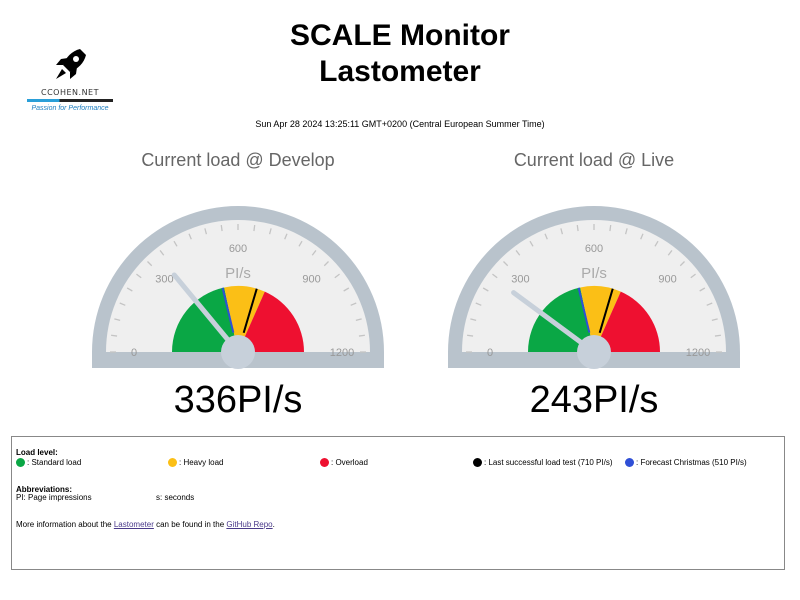 This screenshot has width=800, height=600. Describe the element at coordinates (698, 353) in the screenshot. I see `gauge-tick-label: 1200` at that location.